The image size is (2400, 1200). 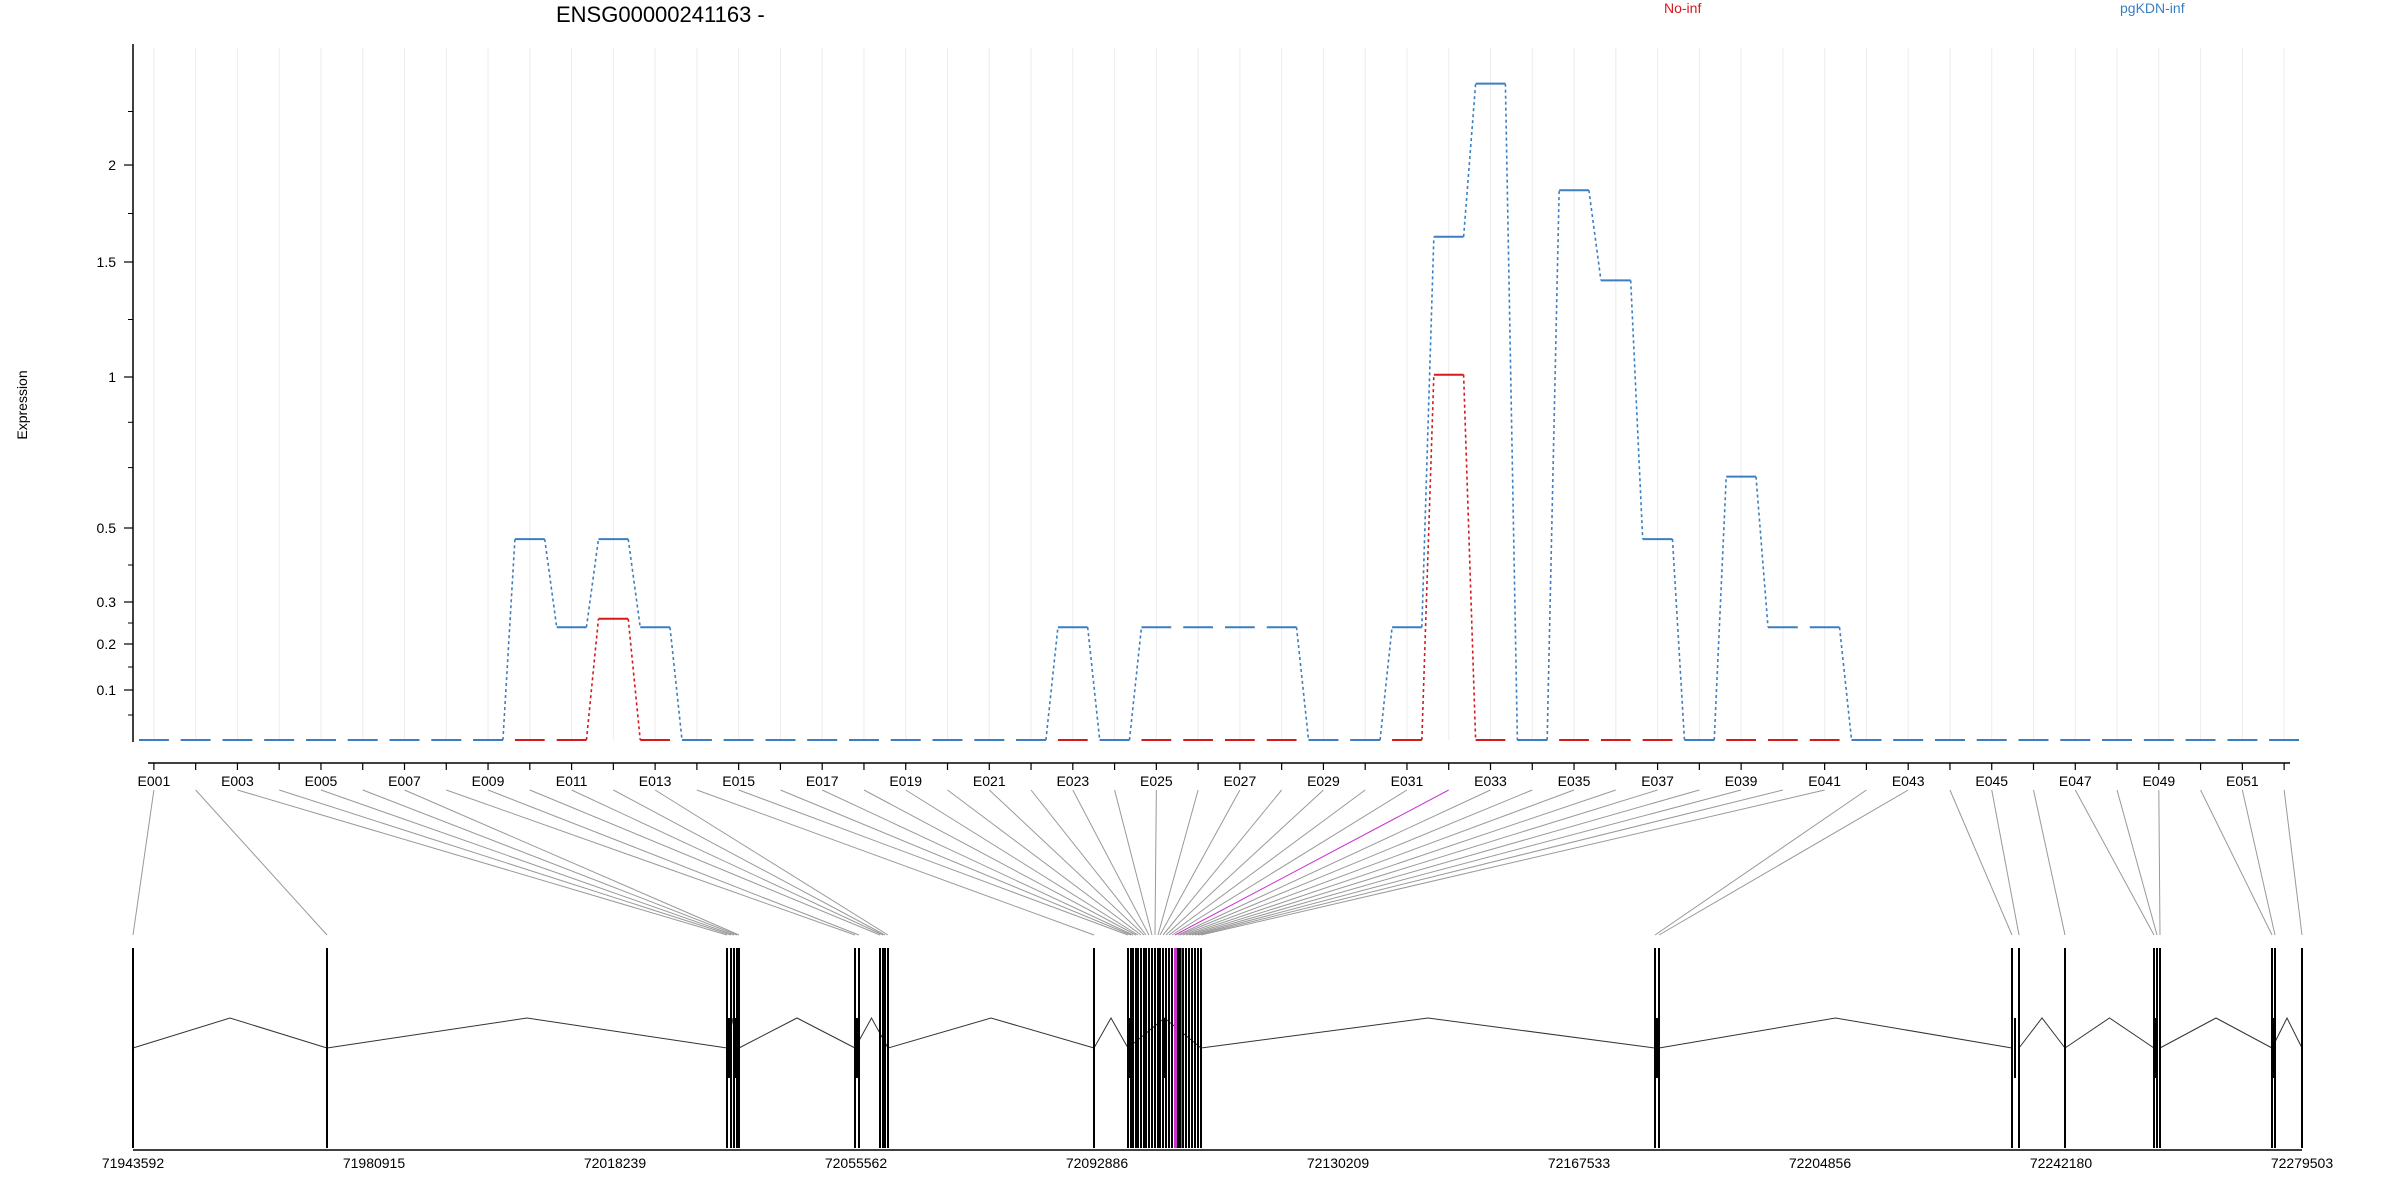 What do you see at coordinates (2302, 1163) in the screenshot?
I see `genomic-tick-label: 72279503` at bounding box center [2302, 1163].